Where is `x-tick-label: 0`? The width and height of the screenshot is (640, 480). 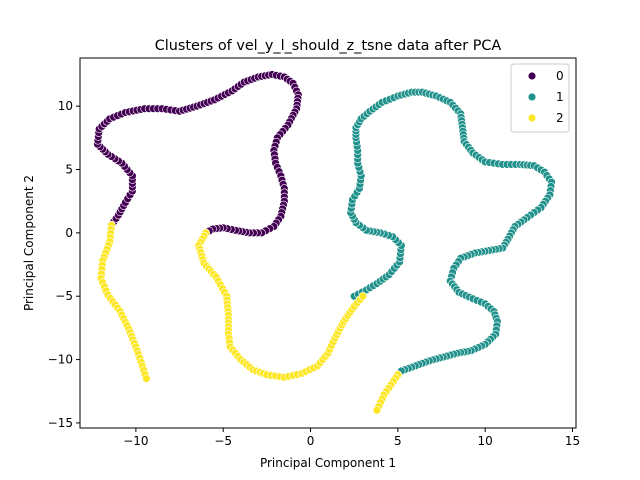 x-tick-label: 0 is located at coordinates (311, 441).